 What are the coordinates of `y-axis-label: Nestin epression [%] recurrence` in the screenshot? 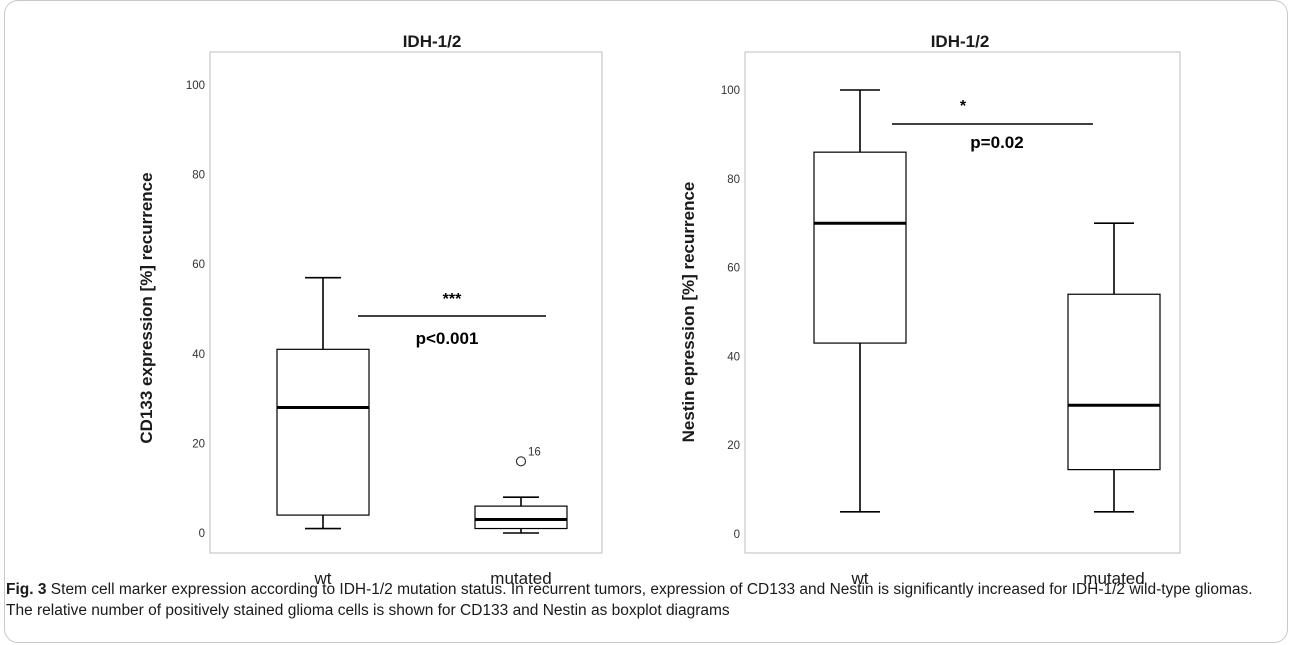 It's located at (688, 312).